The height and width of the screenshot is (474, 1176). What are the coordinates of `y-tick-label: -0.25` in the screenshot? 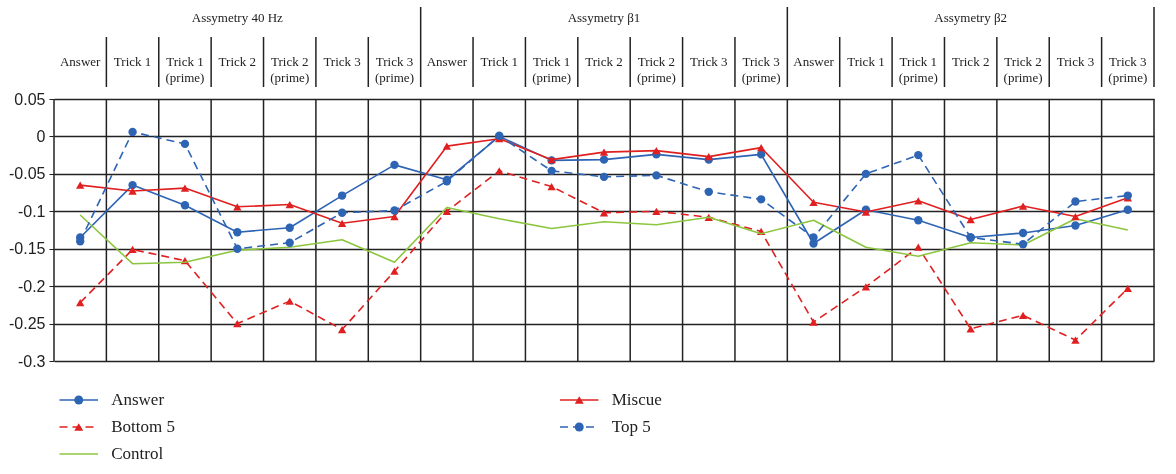 It's located at (27, 324).